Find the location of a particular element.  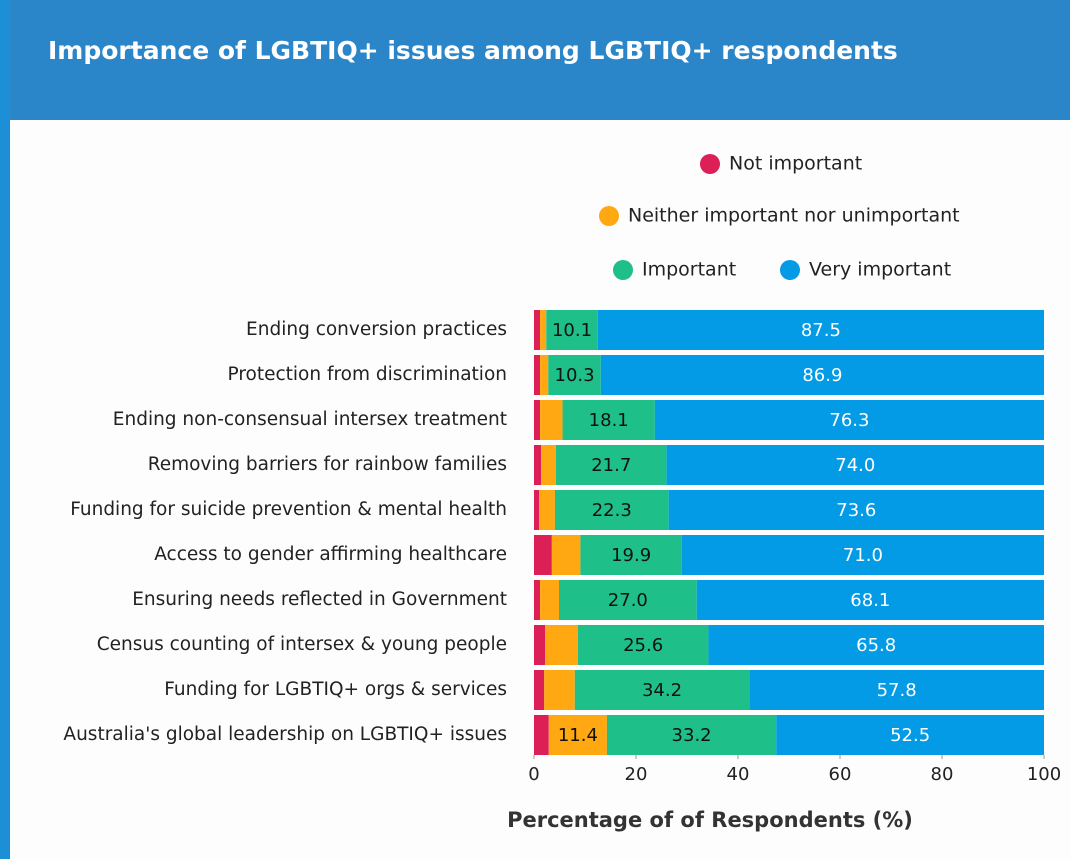

data-label: 33.2 is located at coordinates (692, 735).